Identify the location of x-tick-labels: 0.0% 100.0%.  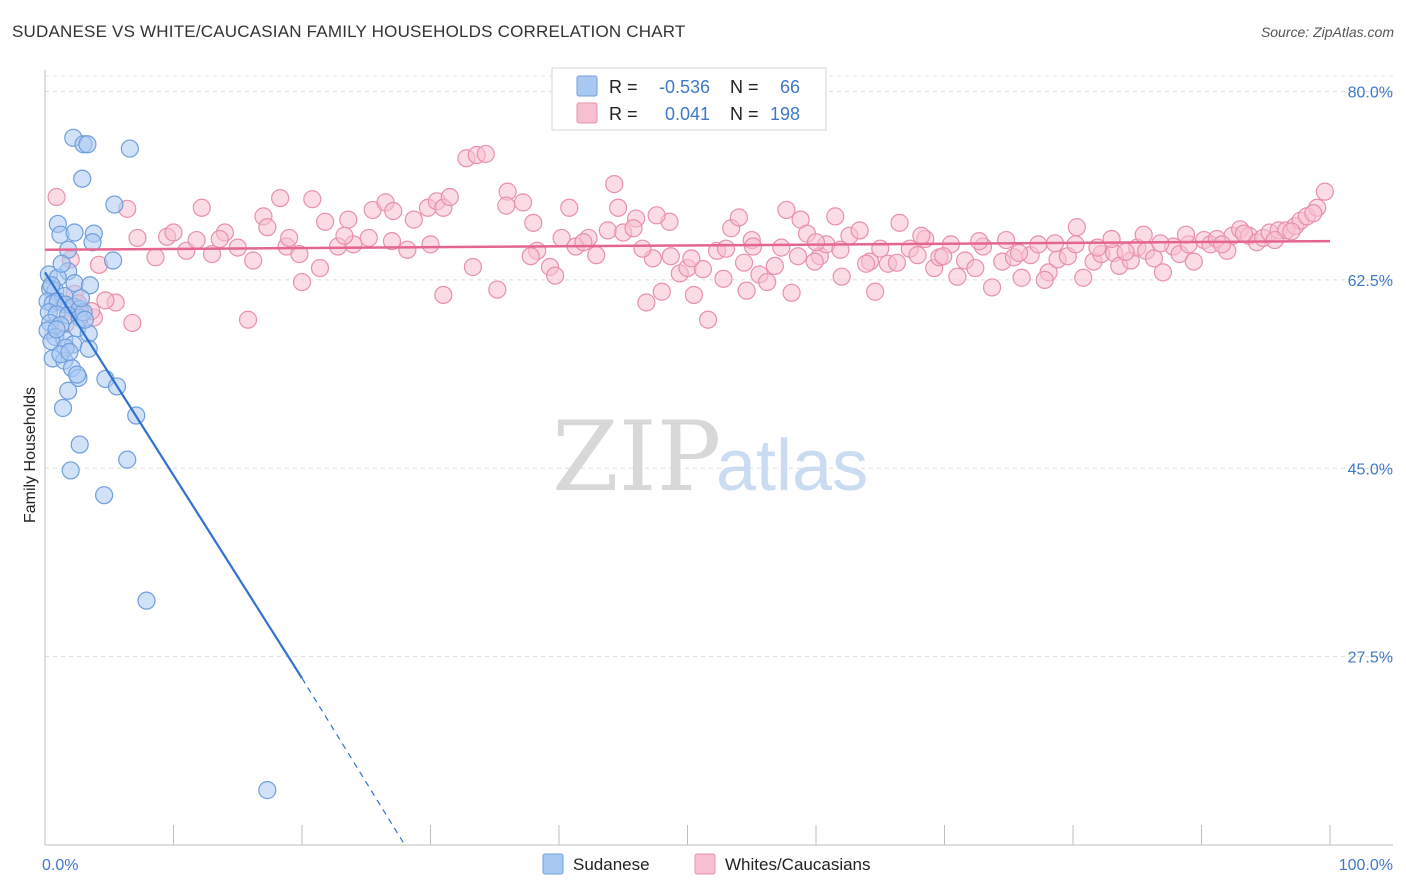
(717, 865).